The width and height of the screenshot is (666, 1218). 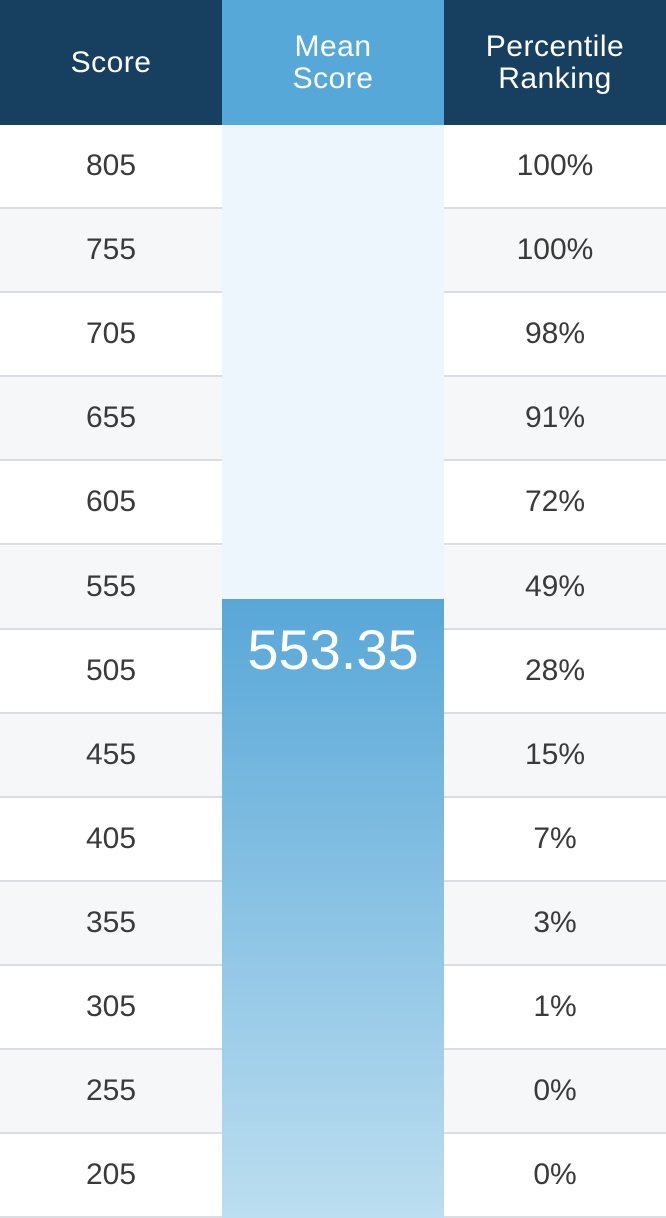 I want to click on score-cell: 605, so click(x=111, y=502).